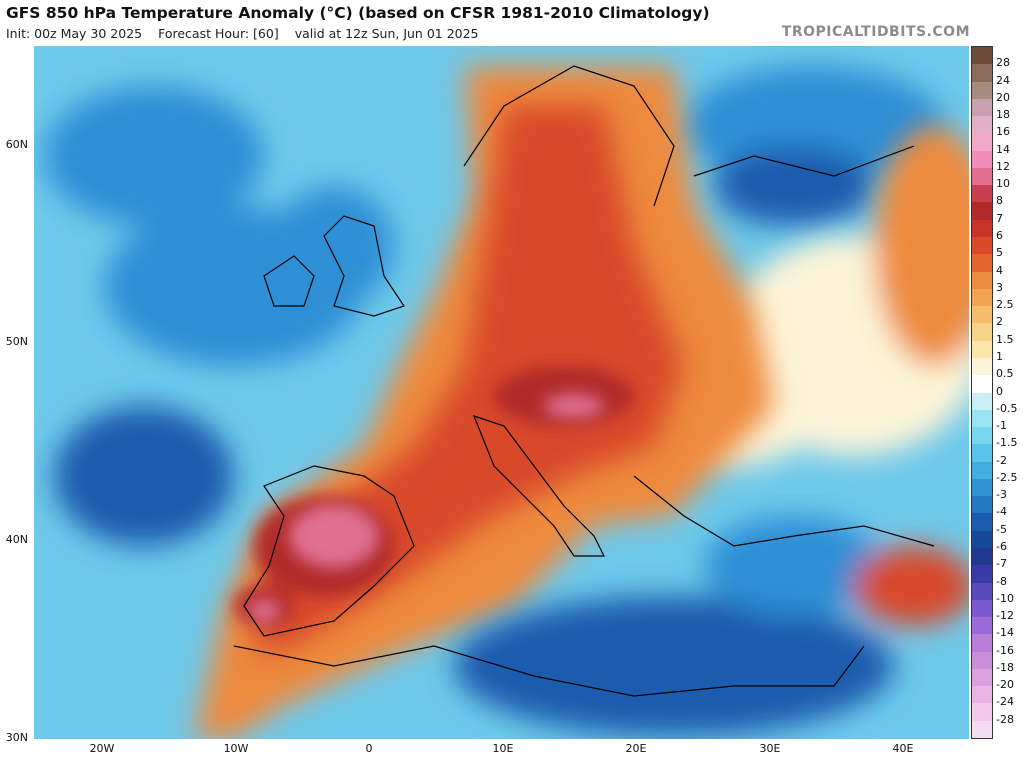 The height and width of the screenshot is (757, 1024). I want to click on colorbar-label: 6, so click(999, 236).